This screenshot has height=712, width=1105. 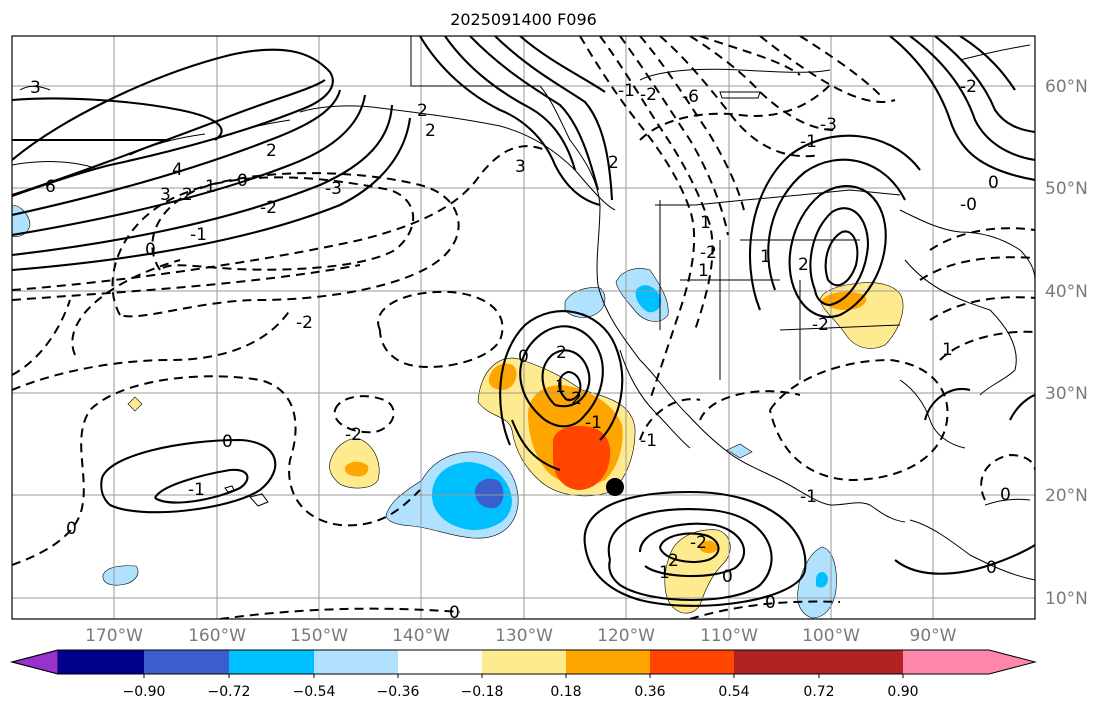 What do you see at coordinates (968, 205) in the screenshot?
I see `contour-label: -0` at bounding box center [968, 205].